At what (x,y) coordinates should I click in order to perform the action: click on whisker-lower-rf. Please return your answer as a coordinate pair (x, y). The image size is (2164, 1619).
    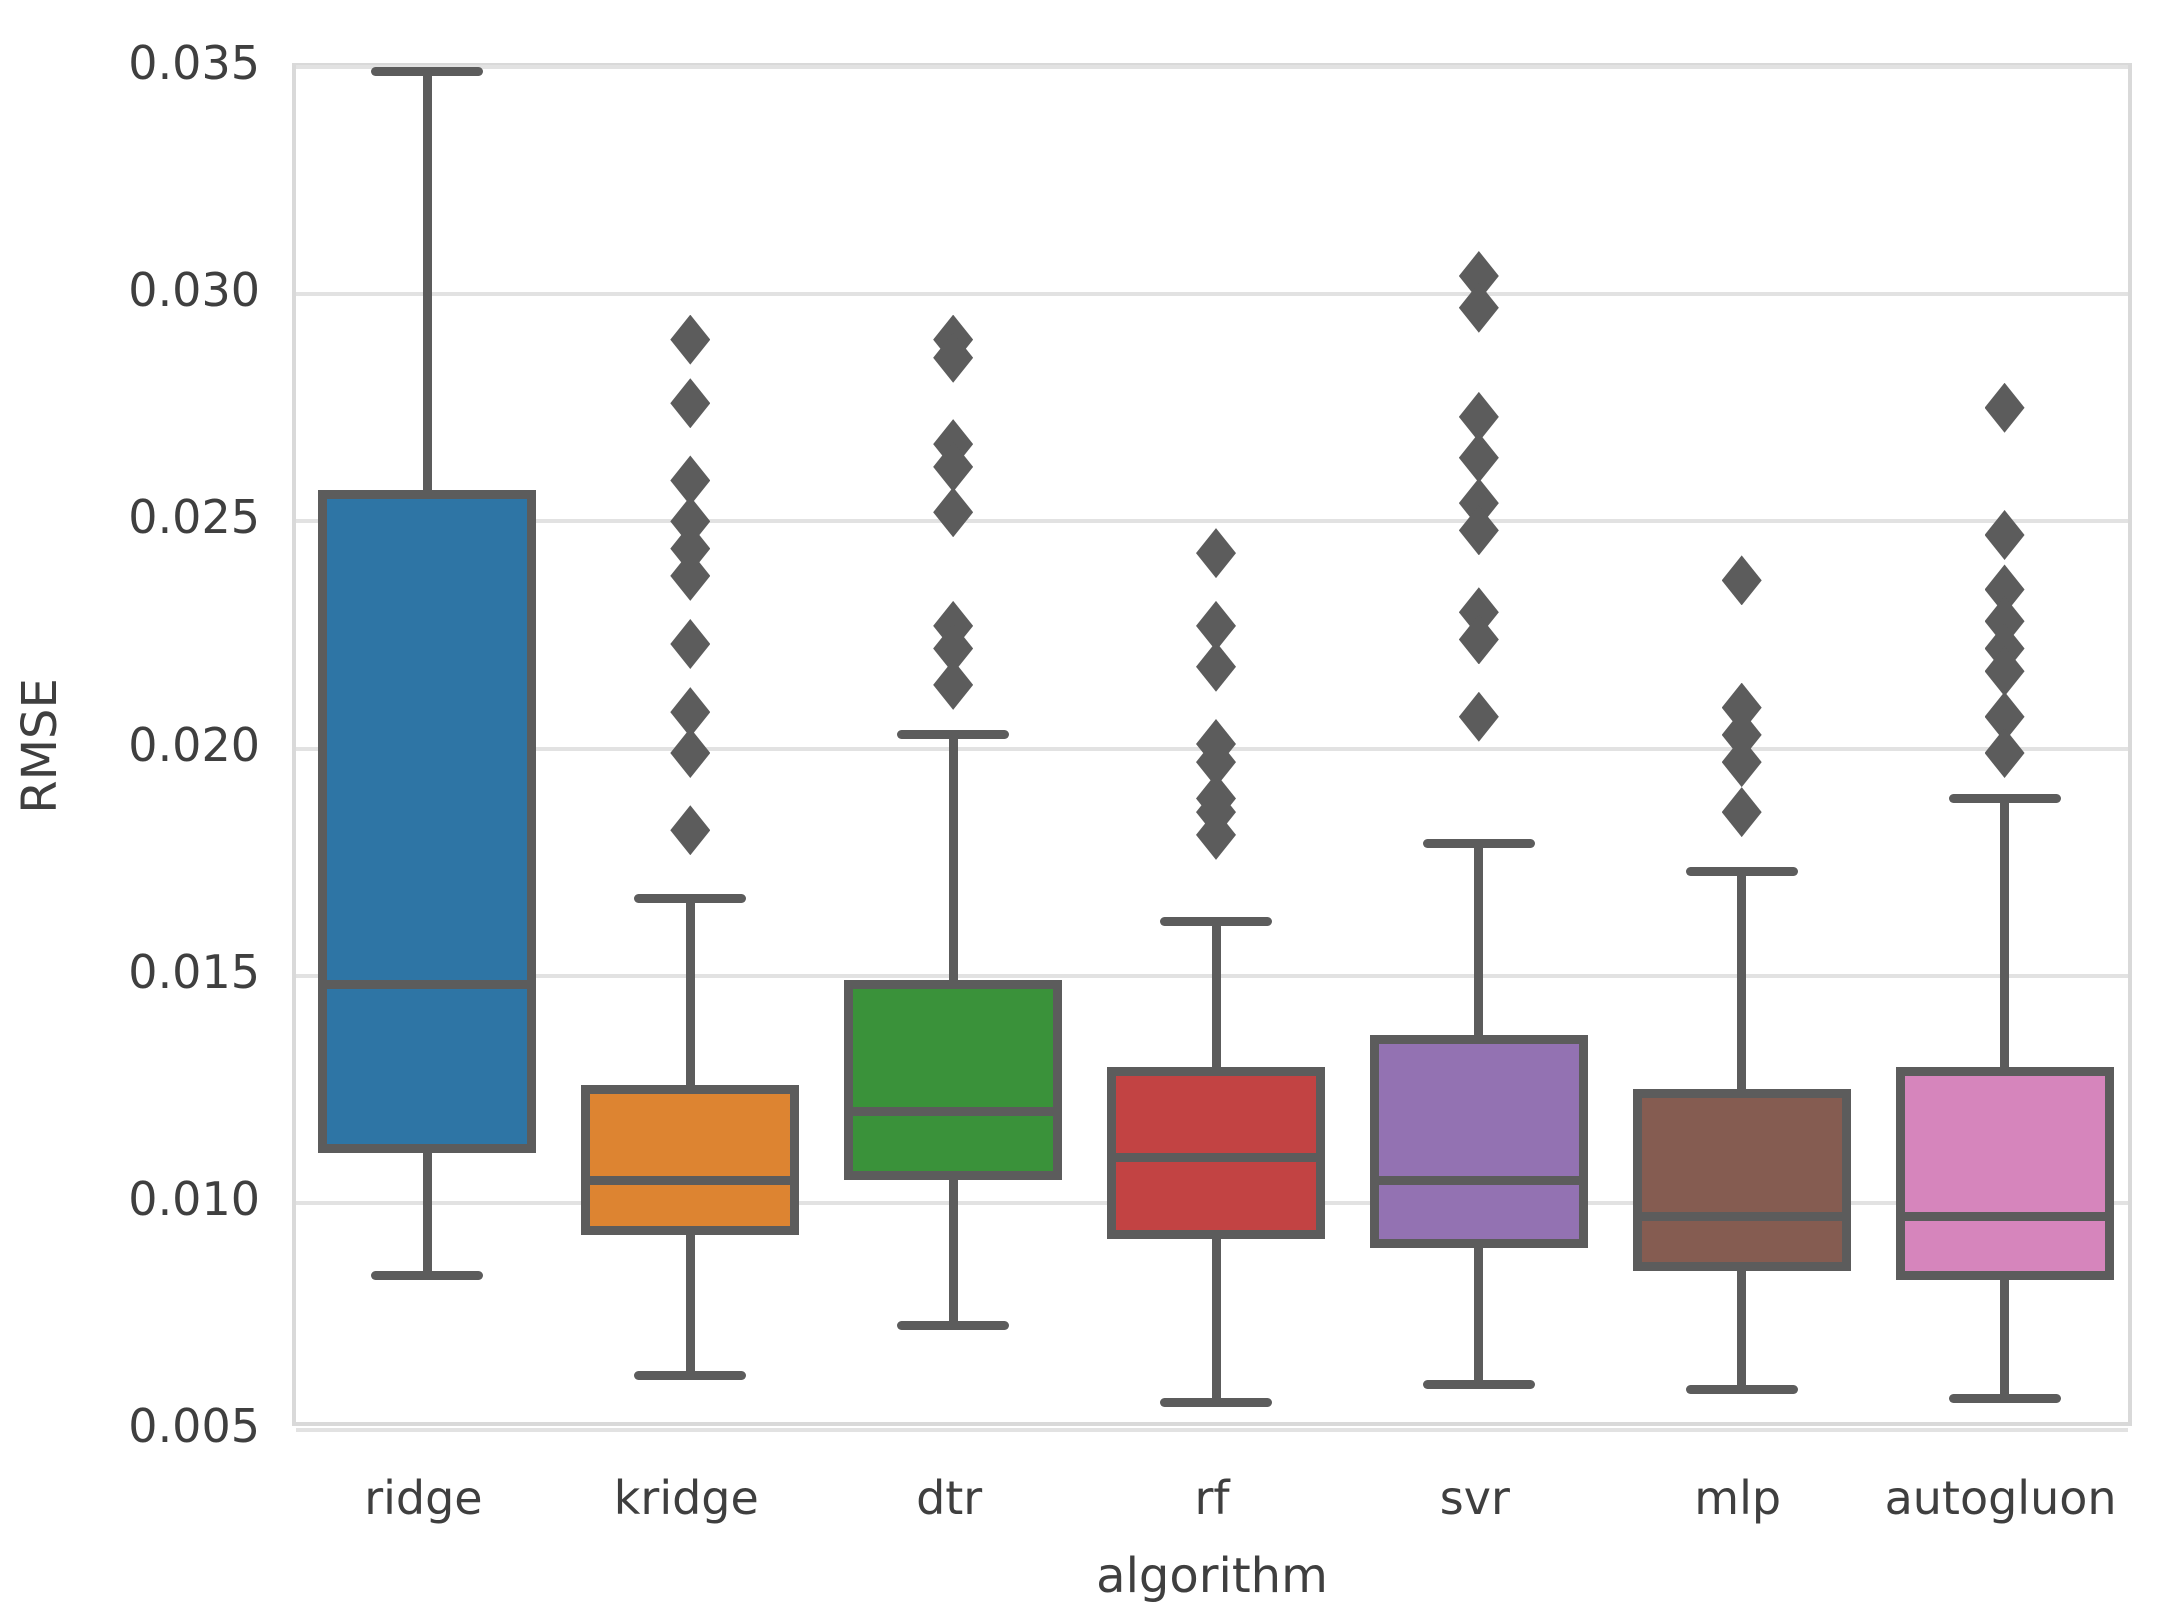
    Looking at the image, I should click on (1216, 1318).